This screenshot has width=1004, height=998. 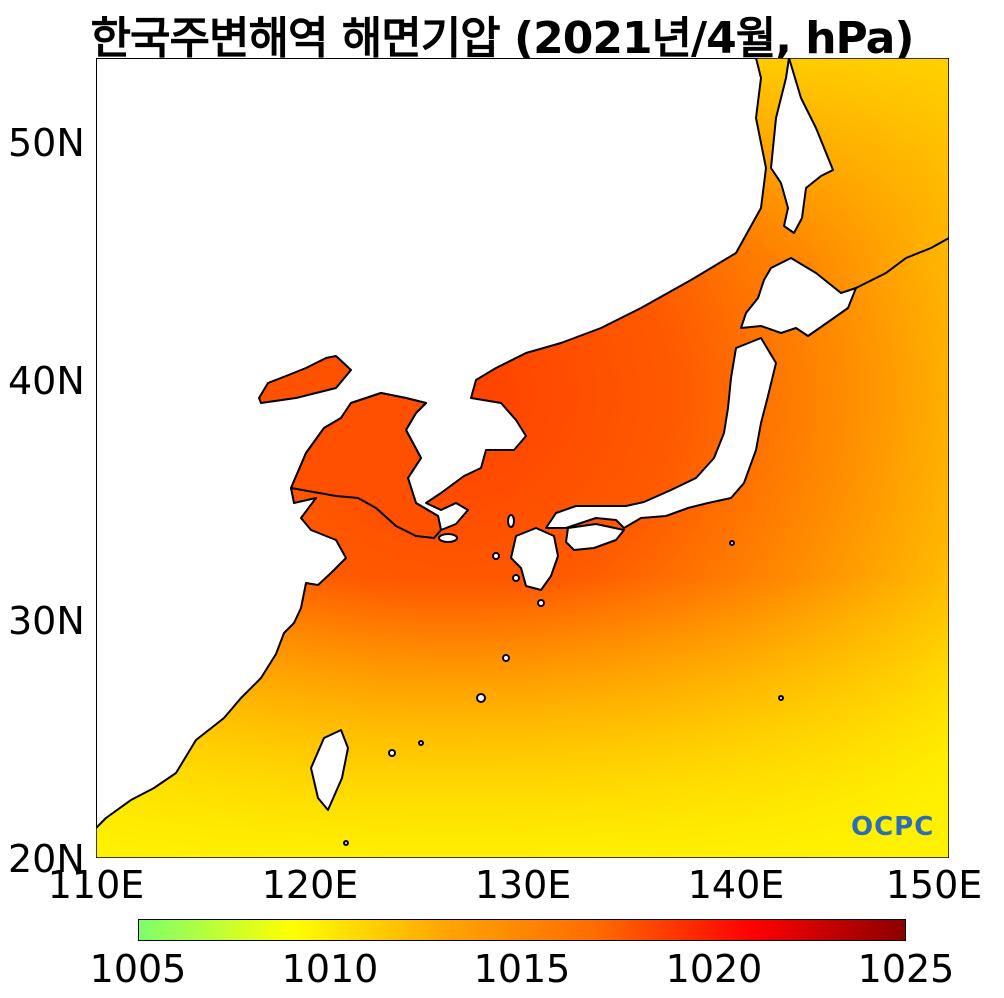 What do you see at coordinates (366, 465) in the screenshot?
I see `yellow-sea-west` at bounding box center [366, 465].